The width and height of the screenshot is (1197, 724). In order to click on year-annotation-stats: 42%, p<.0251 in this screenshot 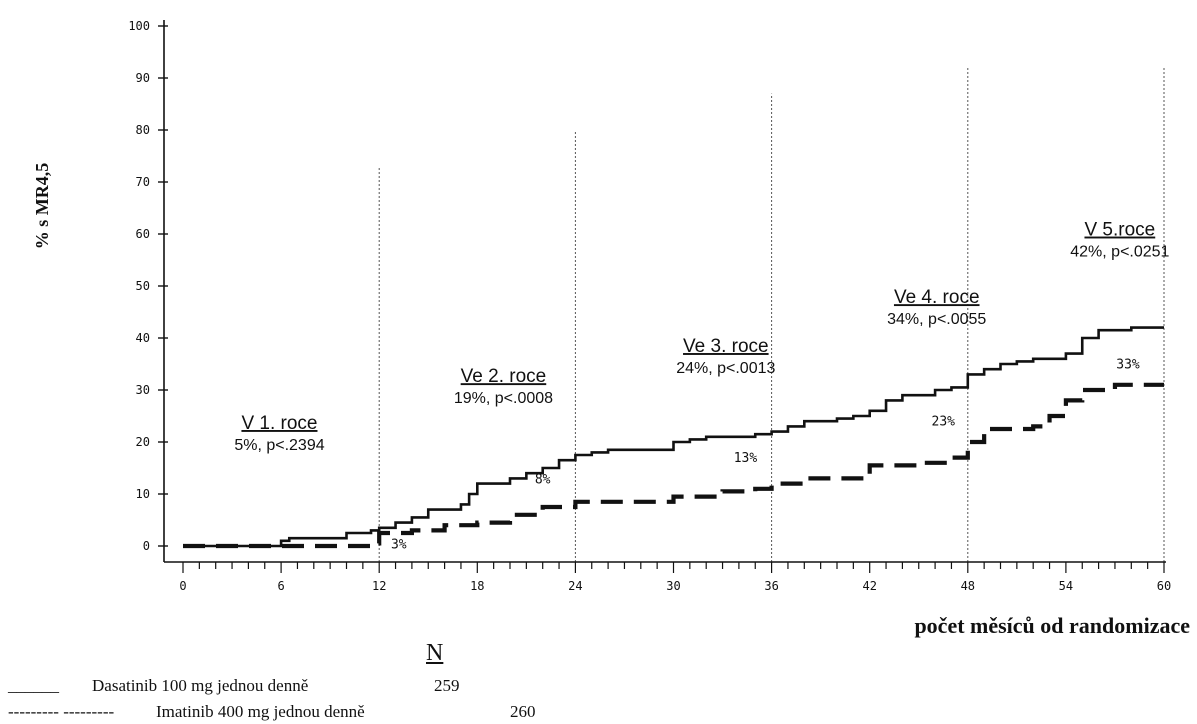, I will do `click(1119, 252)`.